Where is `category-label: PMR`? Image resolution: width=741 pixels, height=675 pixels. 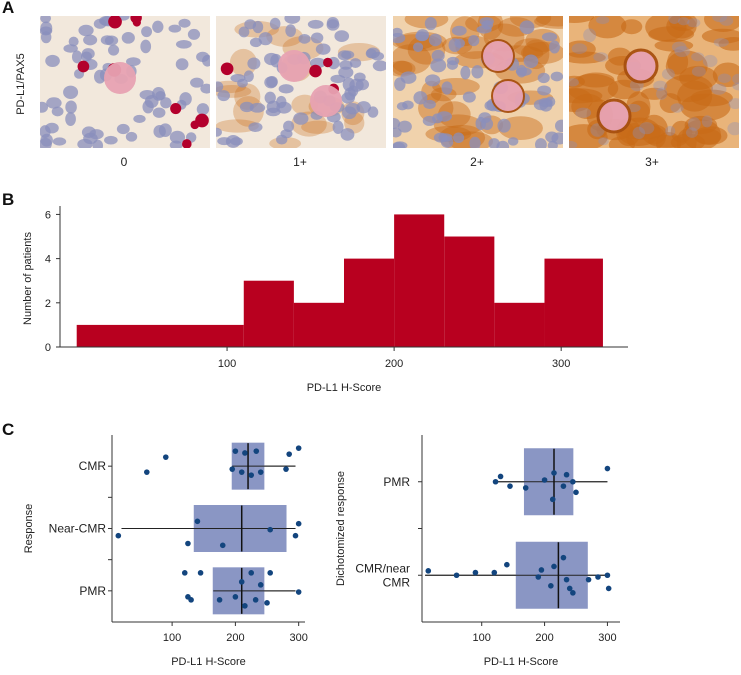 category-label: PMR is located at coordinates (396, 482).